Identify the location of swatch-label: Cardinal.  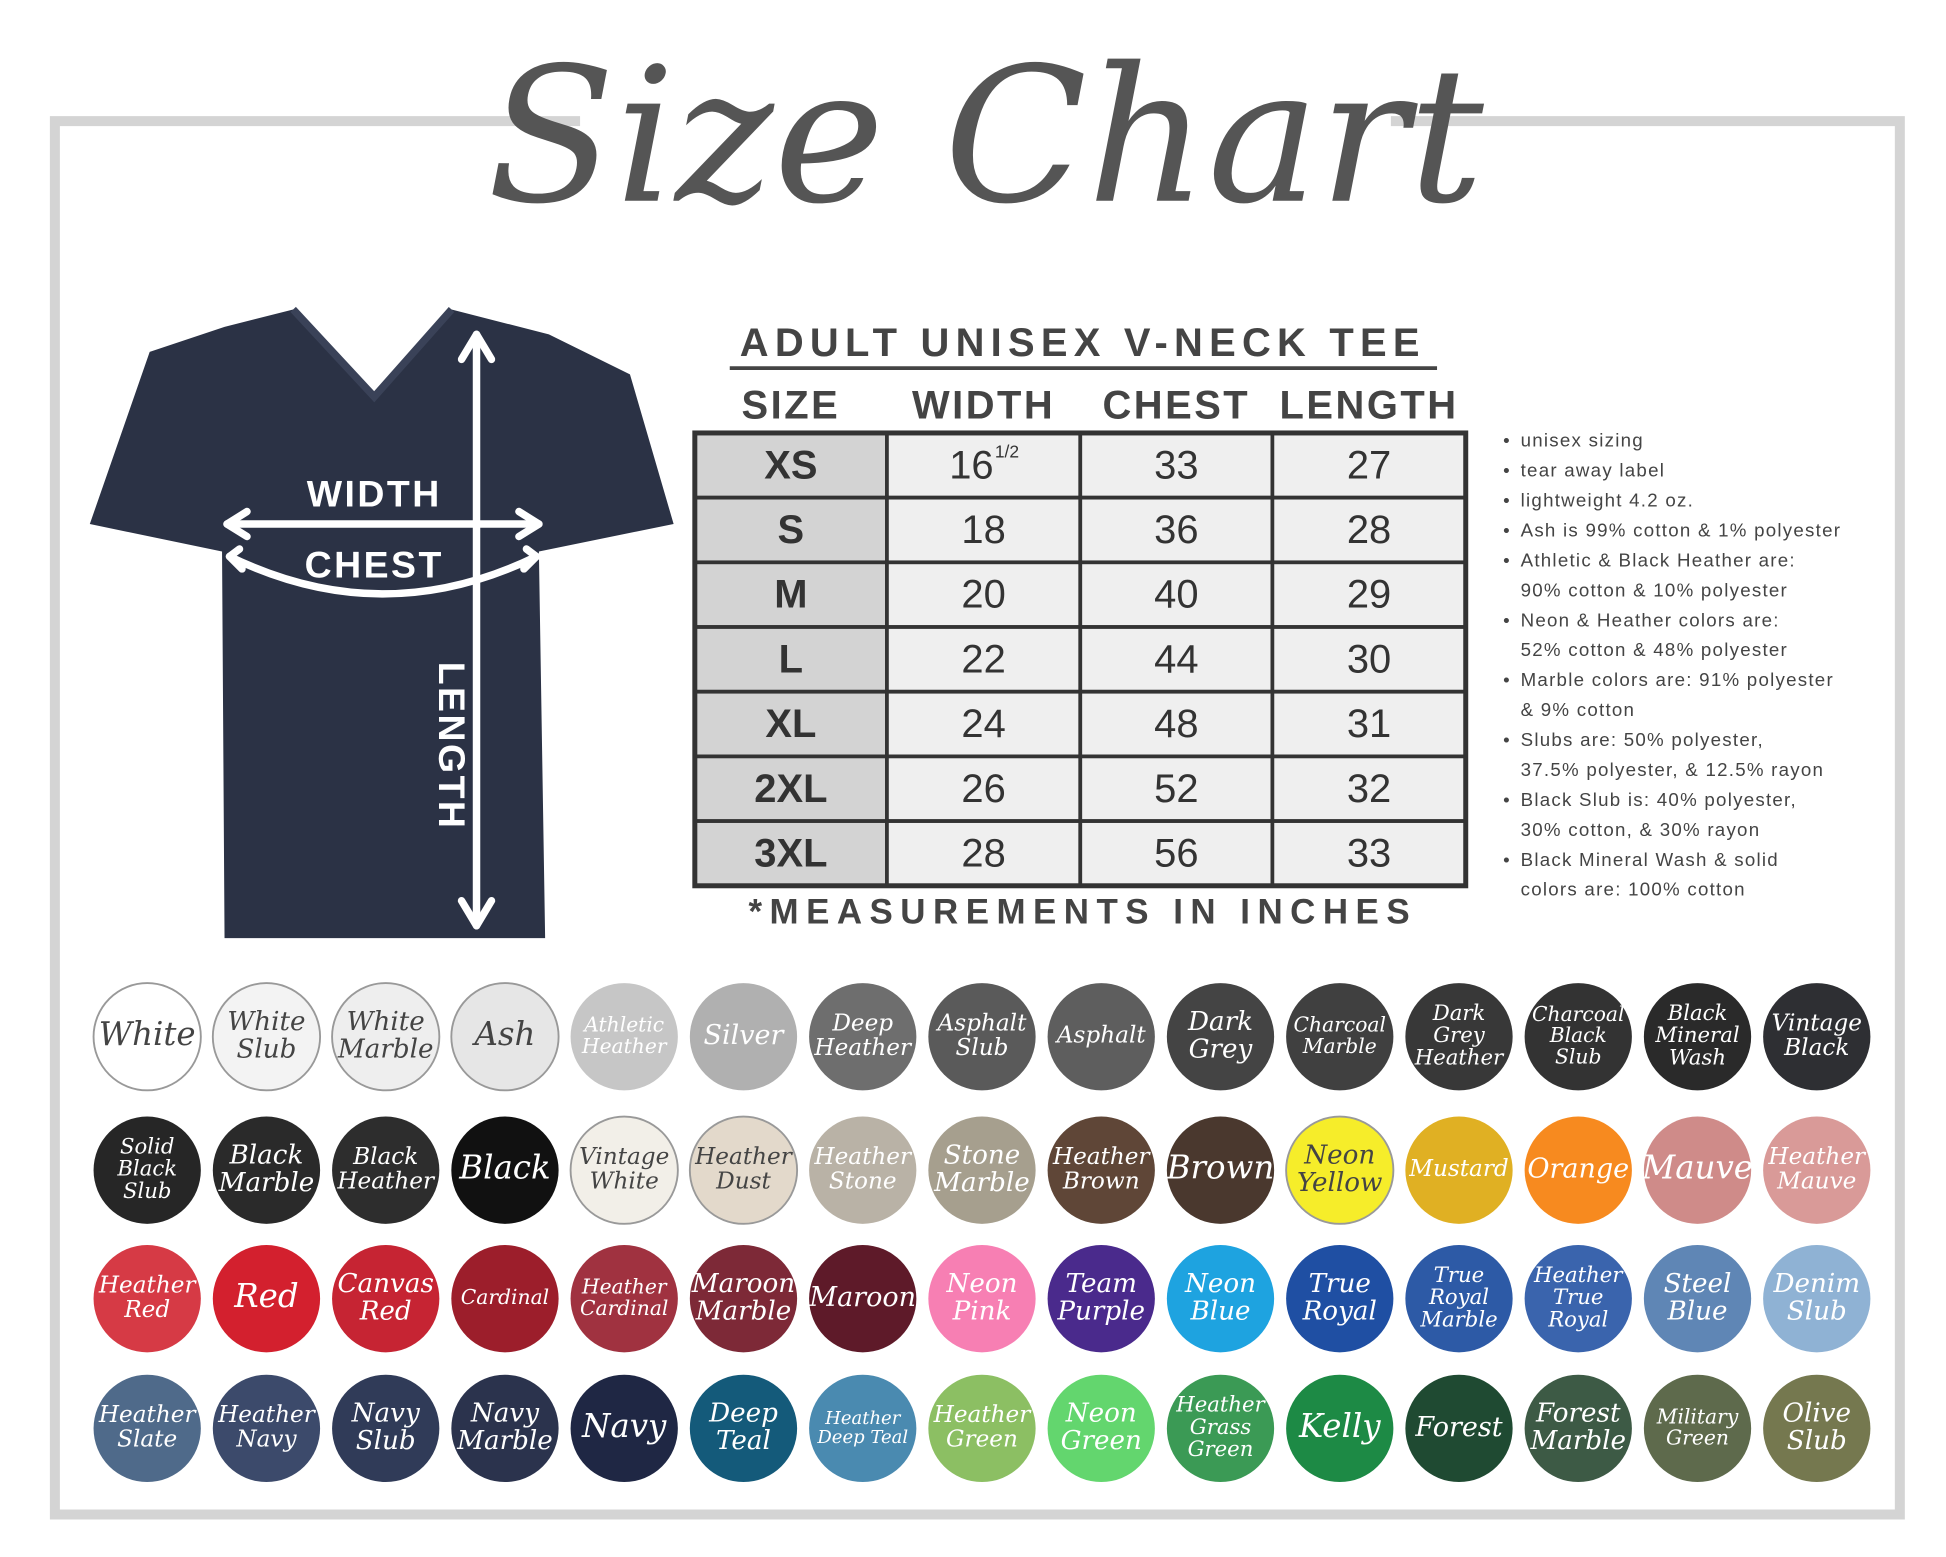
(505, 1297).